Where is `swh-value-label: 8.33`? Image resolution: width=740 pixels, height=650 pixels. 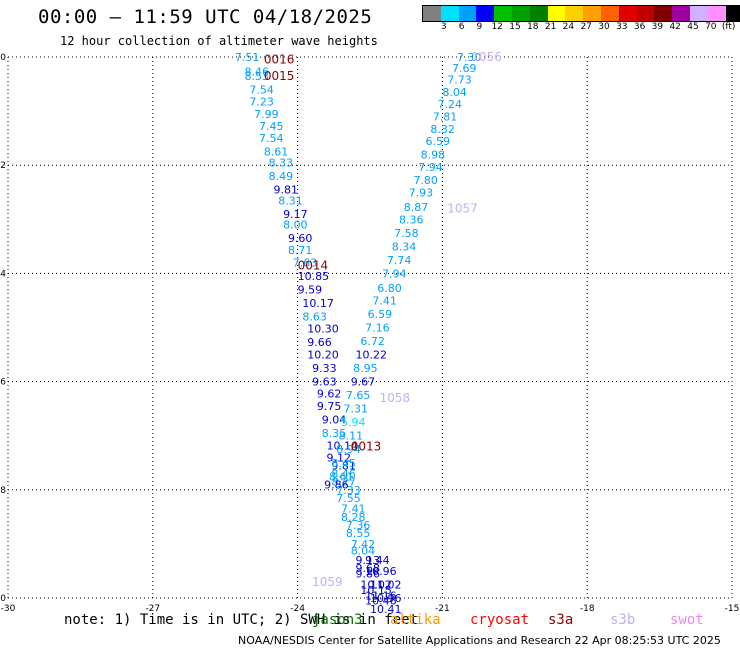 swh-value-label: 8.33 is located at coordinates (281, 162).